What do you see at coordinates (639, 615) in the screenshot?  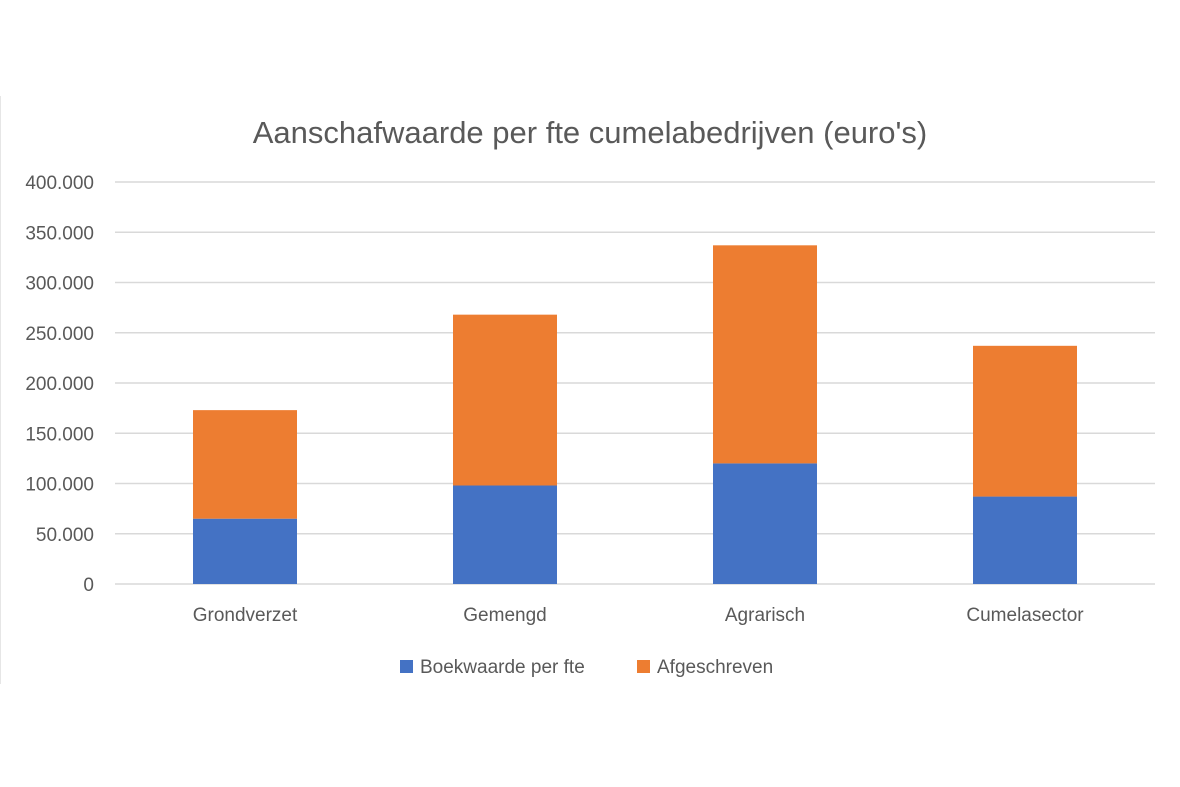 I see `x-axis-category-labels: Grondverzet Gemengd Agrarisch Cumelasector` at bounding box center [639, 615].